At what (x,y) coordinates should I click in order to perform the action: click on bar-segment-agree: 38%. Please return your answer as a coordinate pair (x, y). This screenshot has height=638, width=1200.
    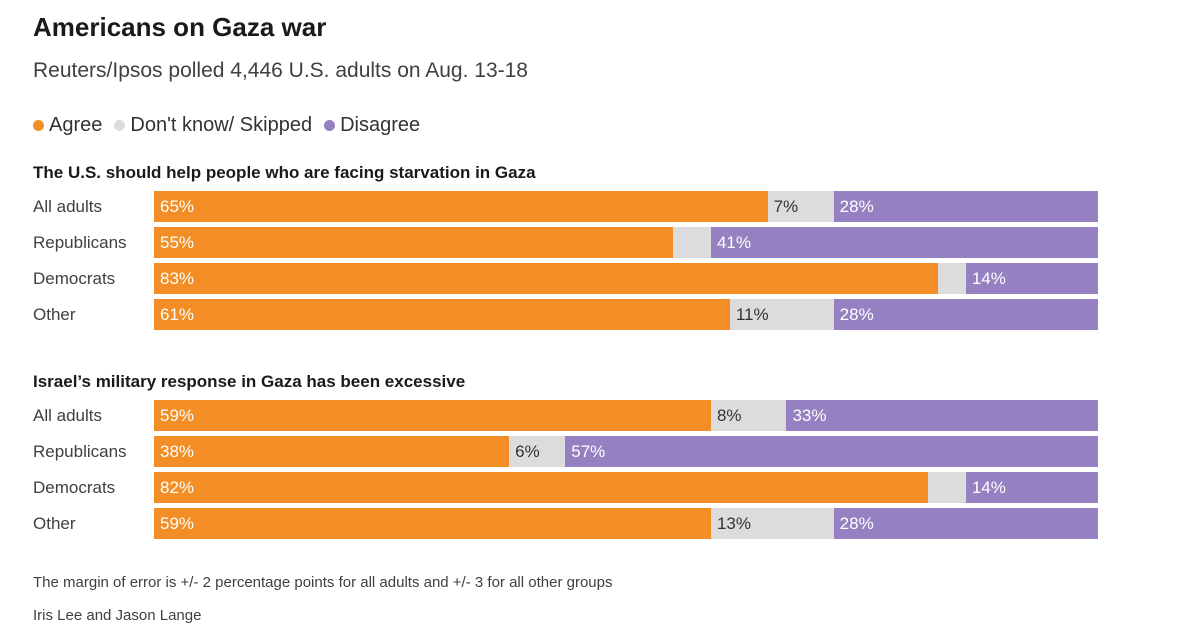
    Looking at the image, I should click on (332, 451).